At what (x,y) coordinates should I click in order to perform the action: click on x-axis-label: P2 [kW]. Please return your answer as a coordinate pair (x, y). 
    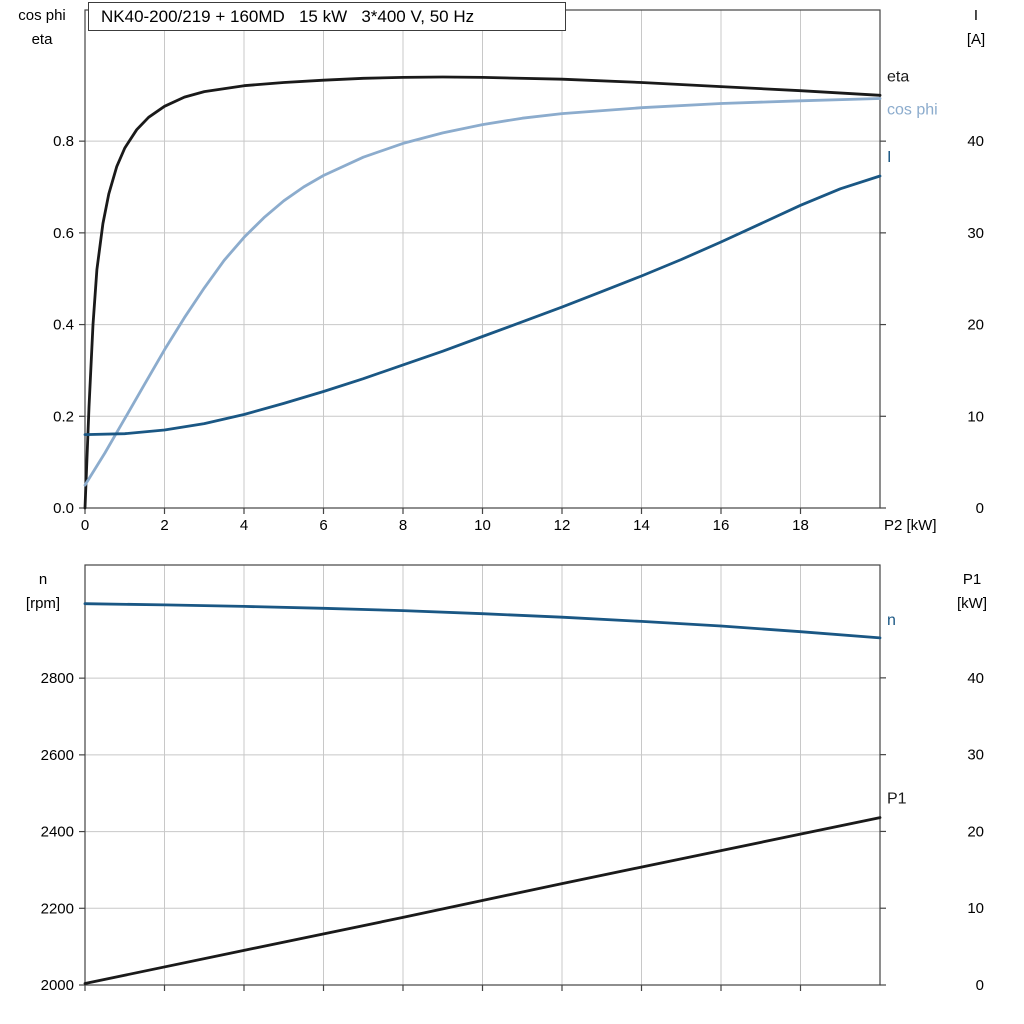
    Looking at the image, I should click on (910, 525).